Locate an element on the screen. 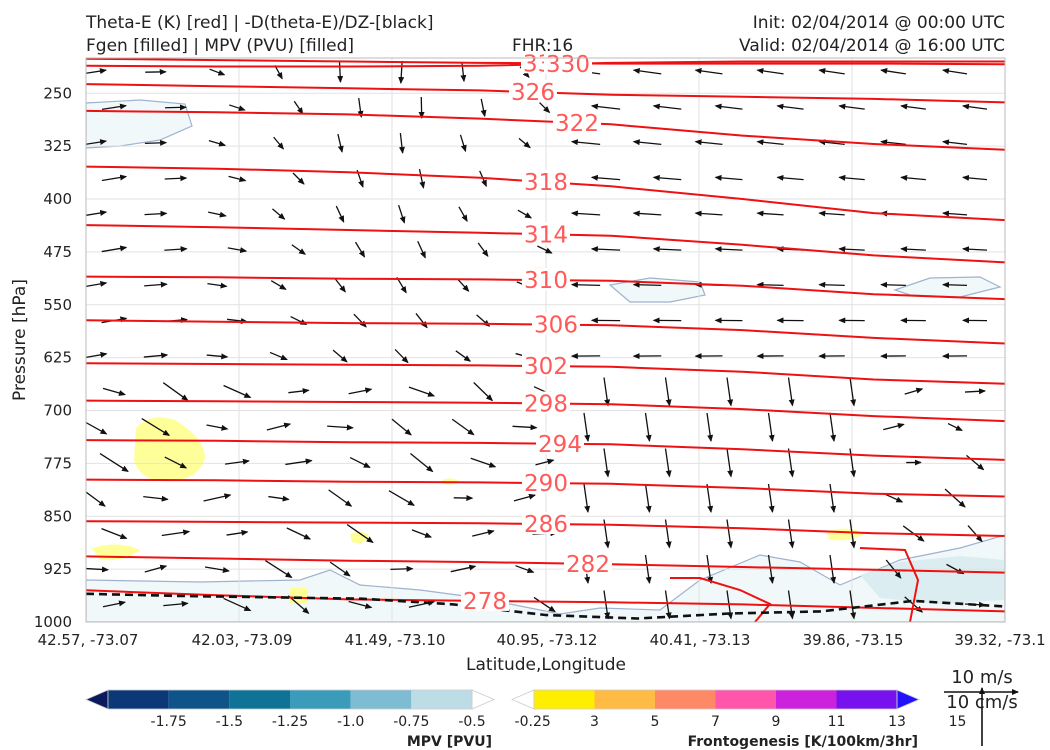 The image size is (1050, 750). fgen-colorbar-tick: 9 is located at coordinates (776, 722).